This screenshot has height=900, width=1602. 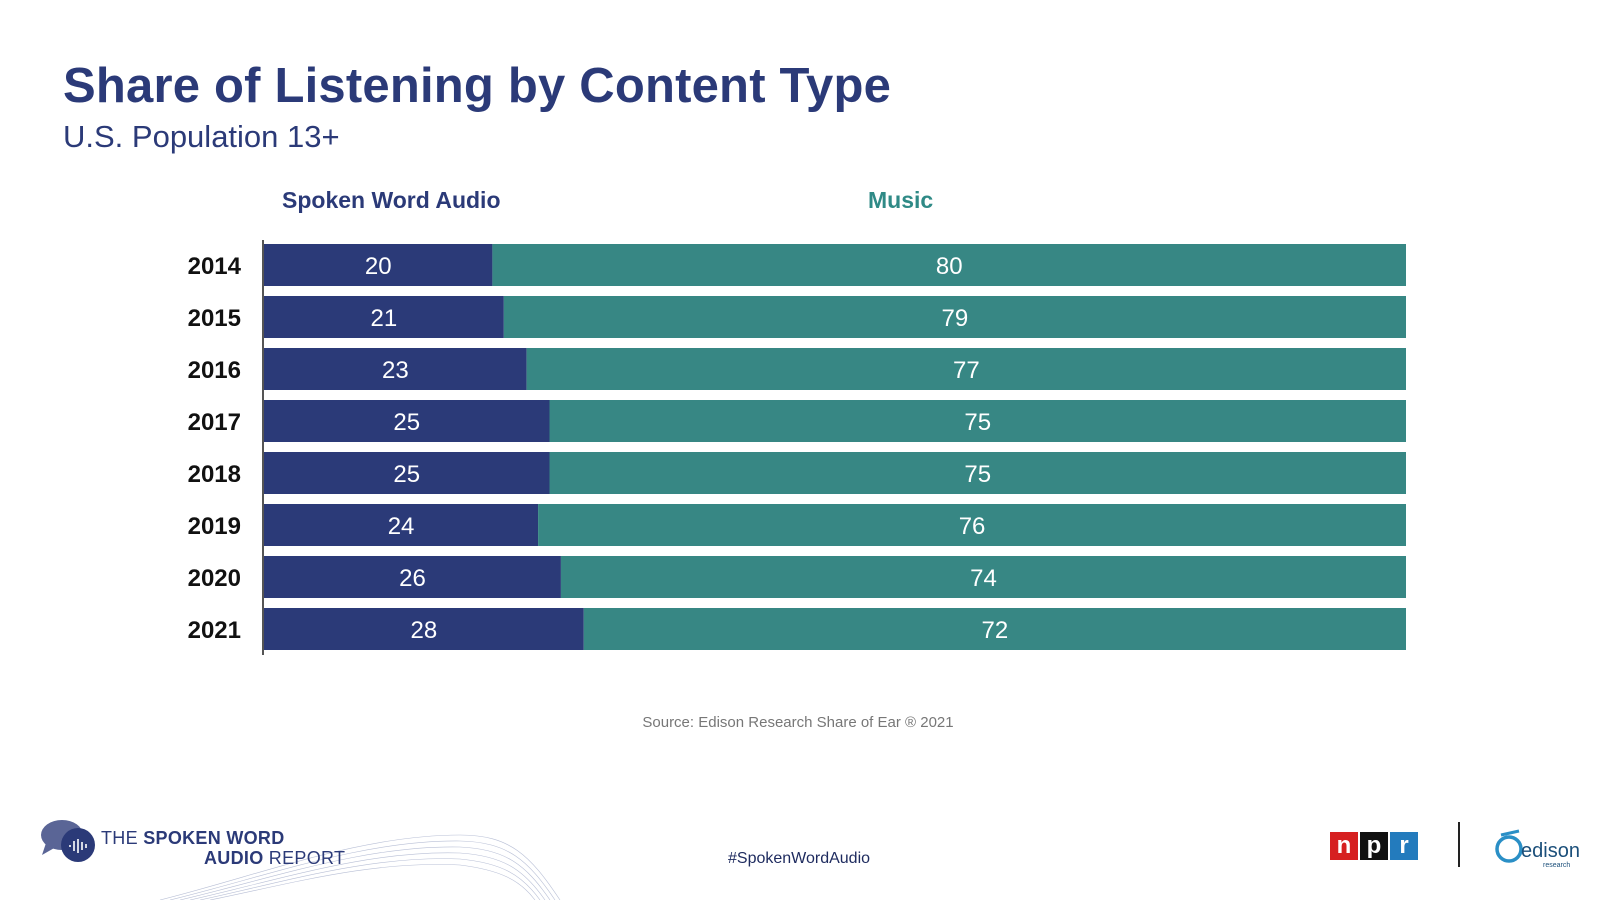 I want to click on year-label-2021: 2021, so click(x=214, y=630).